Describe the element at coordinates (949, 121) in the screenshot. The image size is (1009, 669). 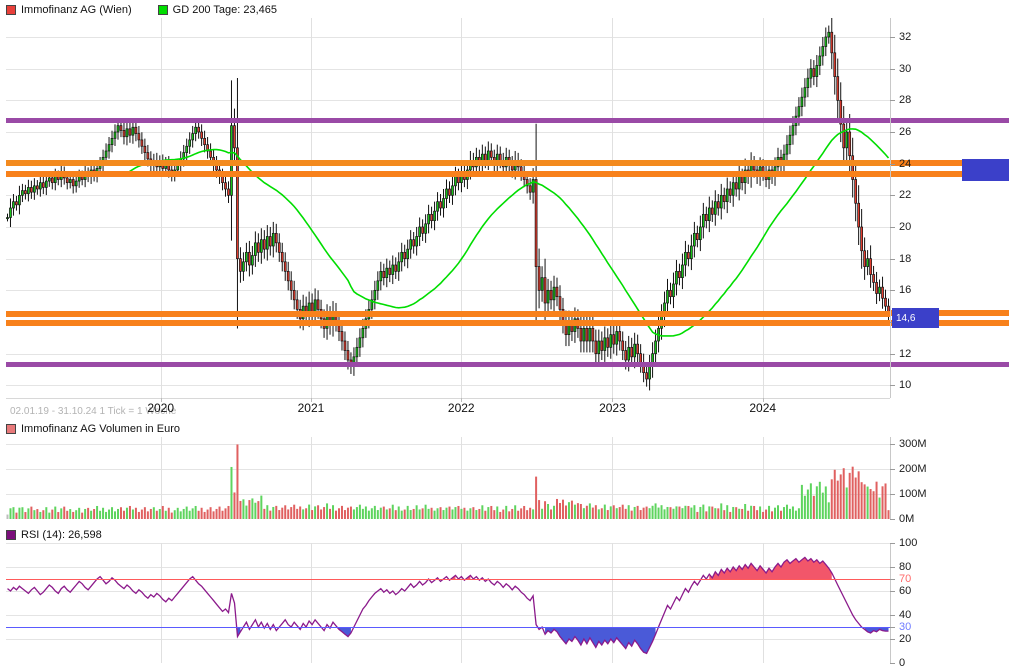
I see `axis-band-extension-purple` at that location.